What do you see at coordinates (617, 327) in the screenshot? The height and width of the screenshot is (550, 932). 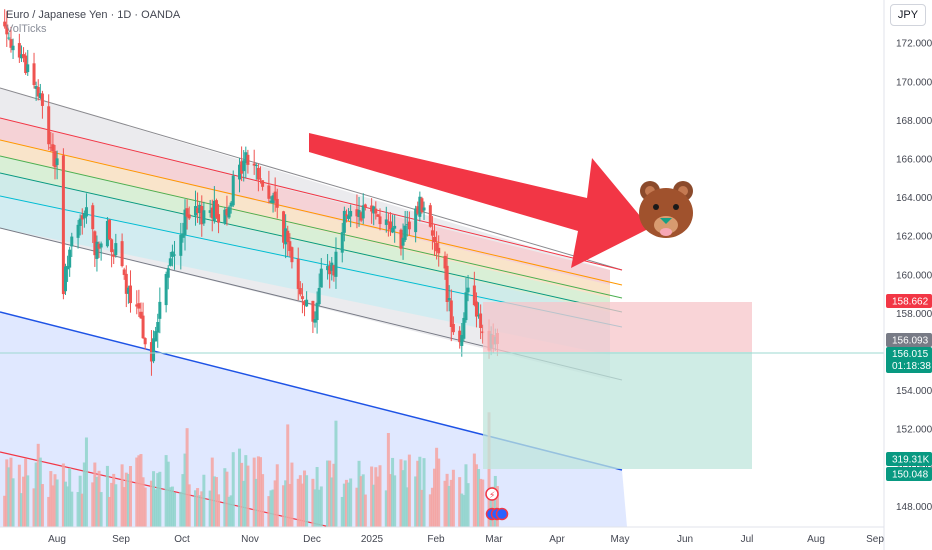 I see `stop-loss-zone` at bounding box center [617, 327].